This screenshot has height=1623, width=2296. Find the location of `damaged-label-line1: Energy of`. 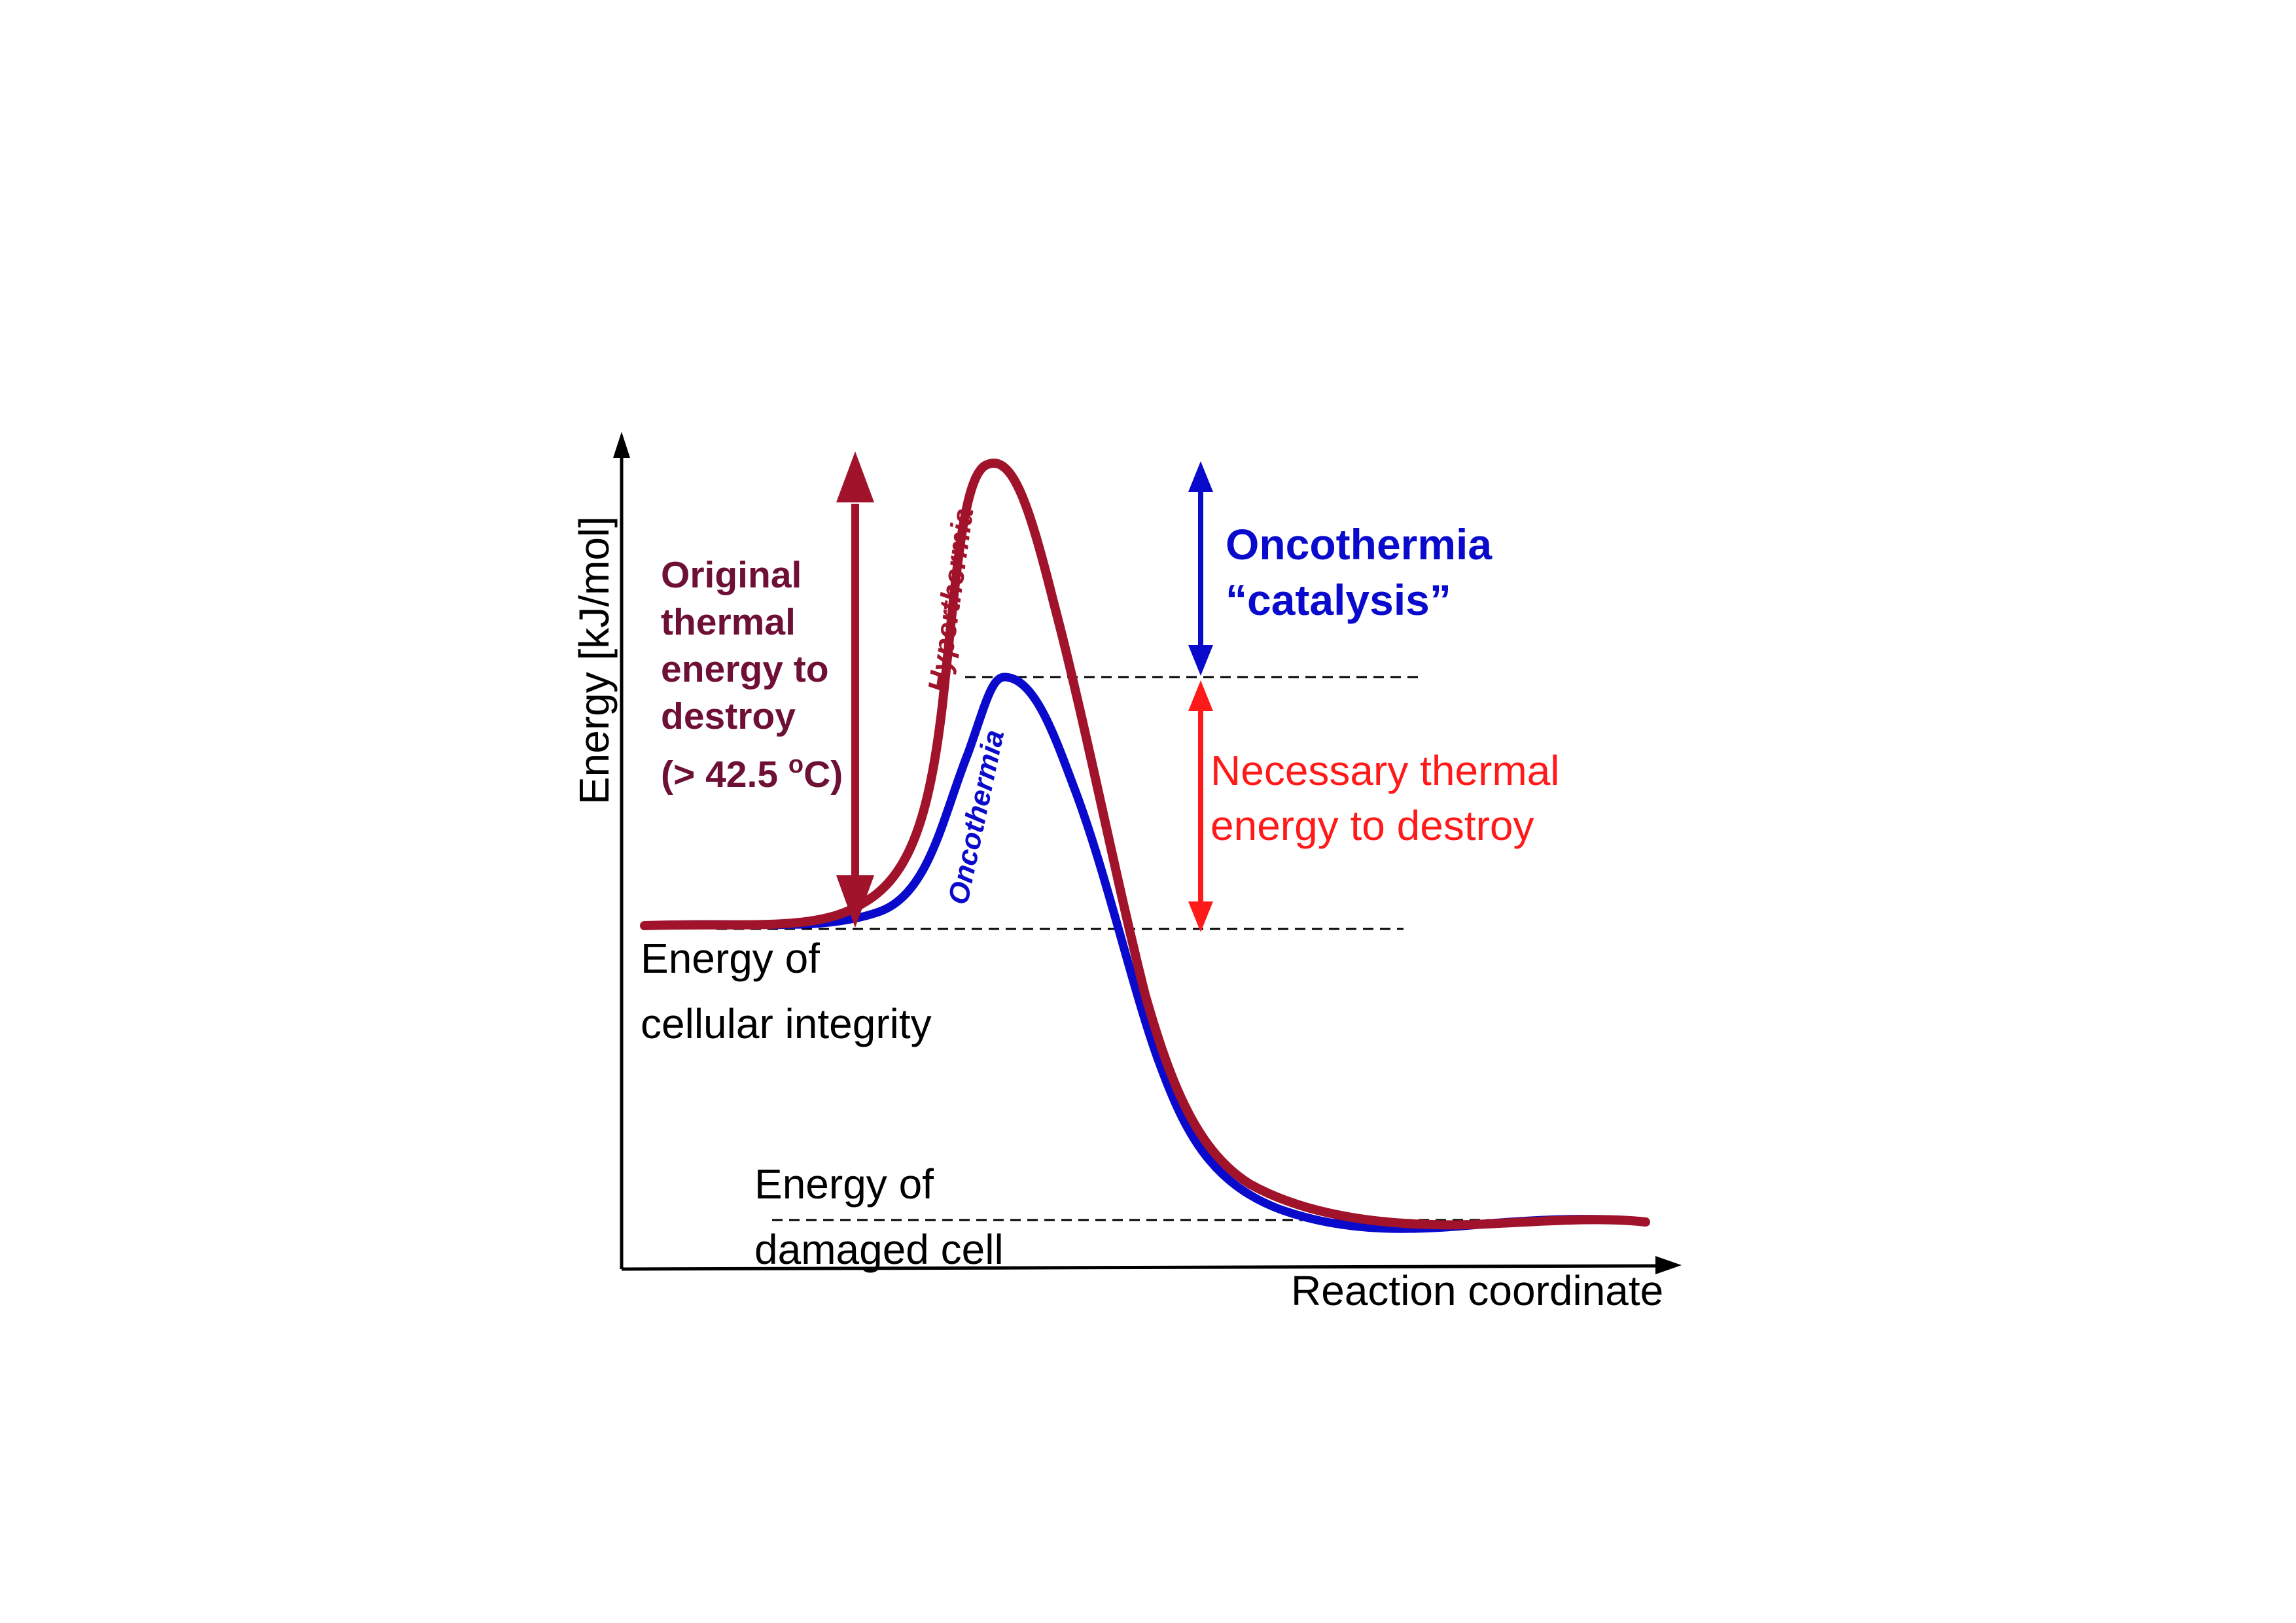

damaged-label-line1: Energy of is located at coordinates (844, 1184).